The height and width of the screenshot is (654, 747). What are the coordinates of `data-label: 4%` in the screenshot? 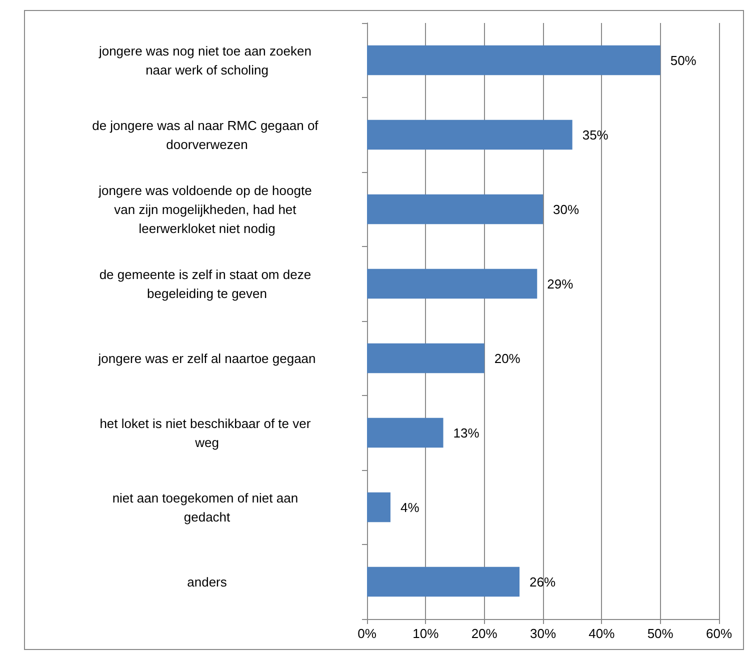 It's located at (410, 507).